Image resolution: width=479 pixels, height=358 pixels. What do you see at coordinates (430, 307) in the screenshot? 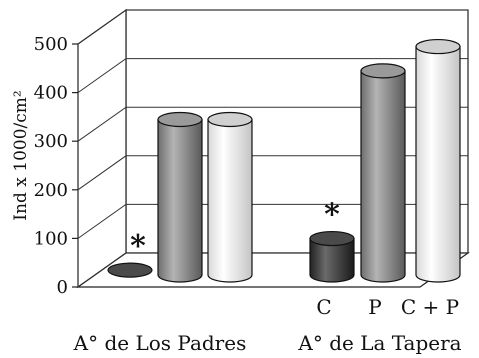
I see `category-label: C + P` at bounding box center [430, 307].